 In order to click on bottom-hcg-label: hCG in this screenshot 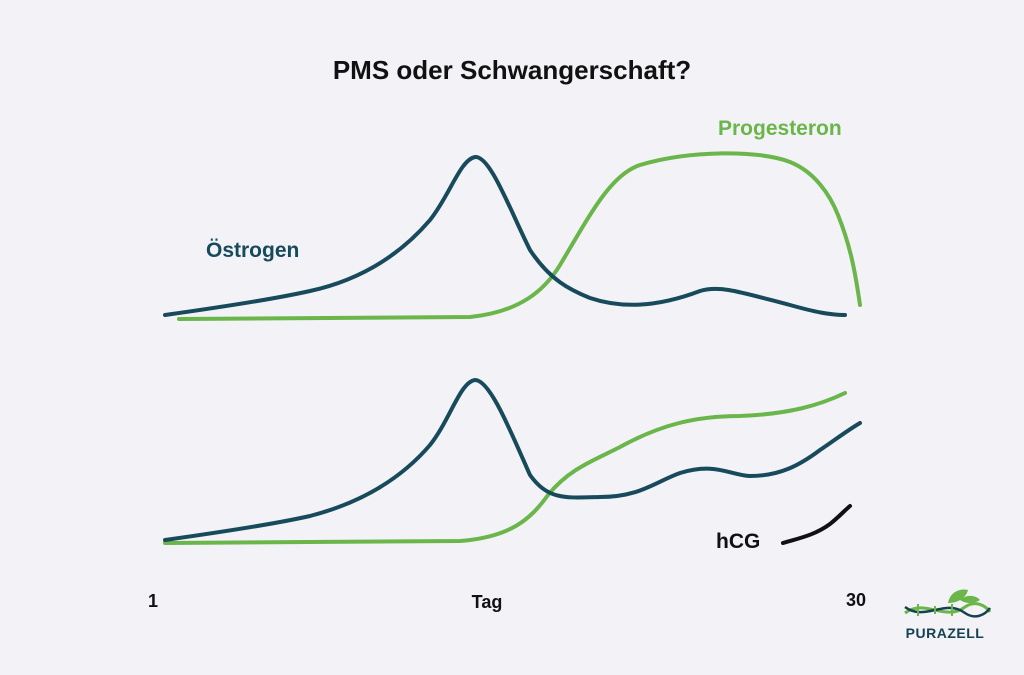, I will do `click(738, 541)`.